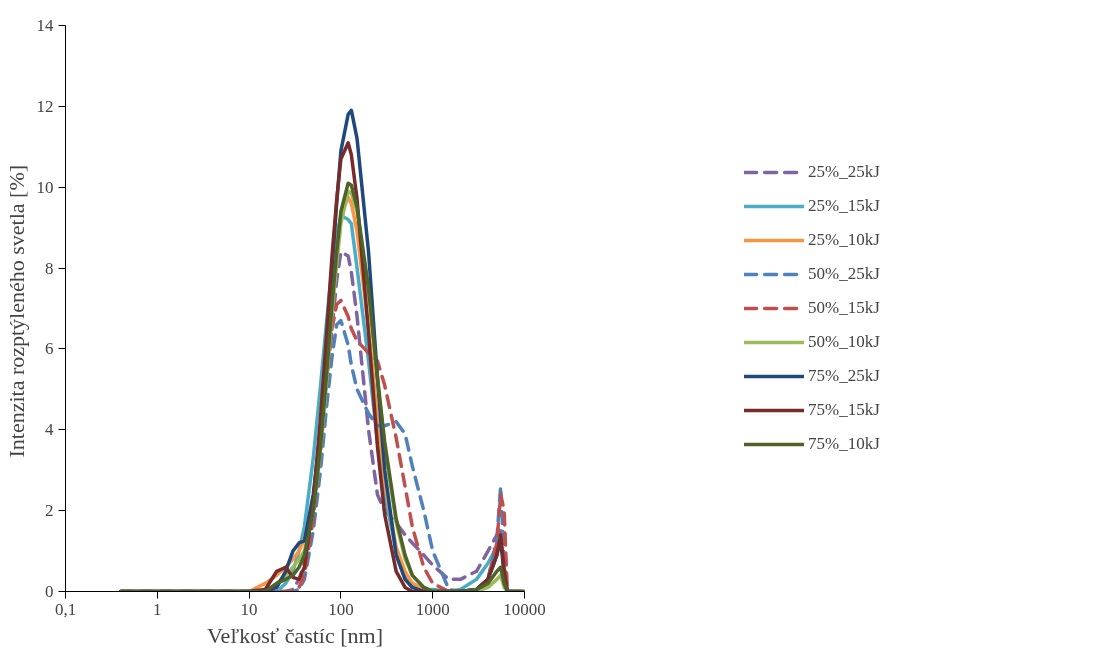 The image size is (1112, 655). What do you see at coordinates (49, 511) in the screenshot?
I see `y-tick-label: 2` at bounding box center [49, 511].